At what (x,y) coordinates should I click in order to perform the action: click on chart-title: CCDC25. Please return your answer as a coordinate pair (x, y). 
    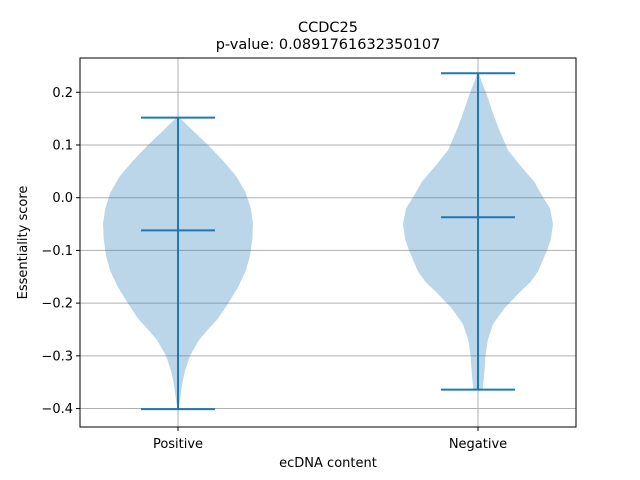
    Looking at the image, I should click on (328, 28).